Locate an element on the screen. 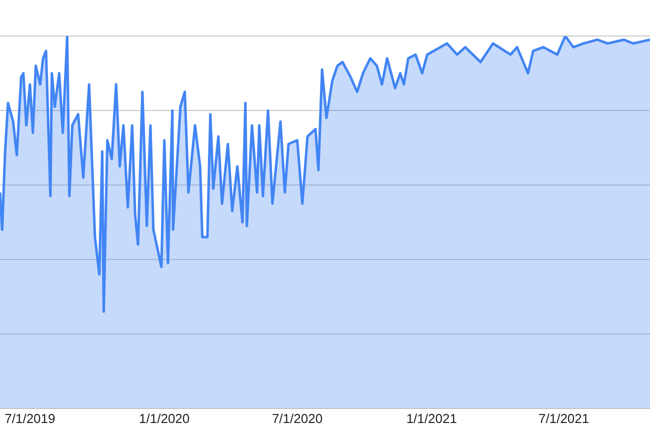 This screenshot has width=650, height=430. x-tick-label: 7/1/2021 is located at coordinates (564, 418).